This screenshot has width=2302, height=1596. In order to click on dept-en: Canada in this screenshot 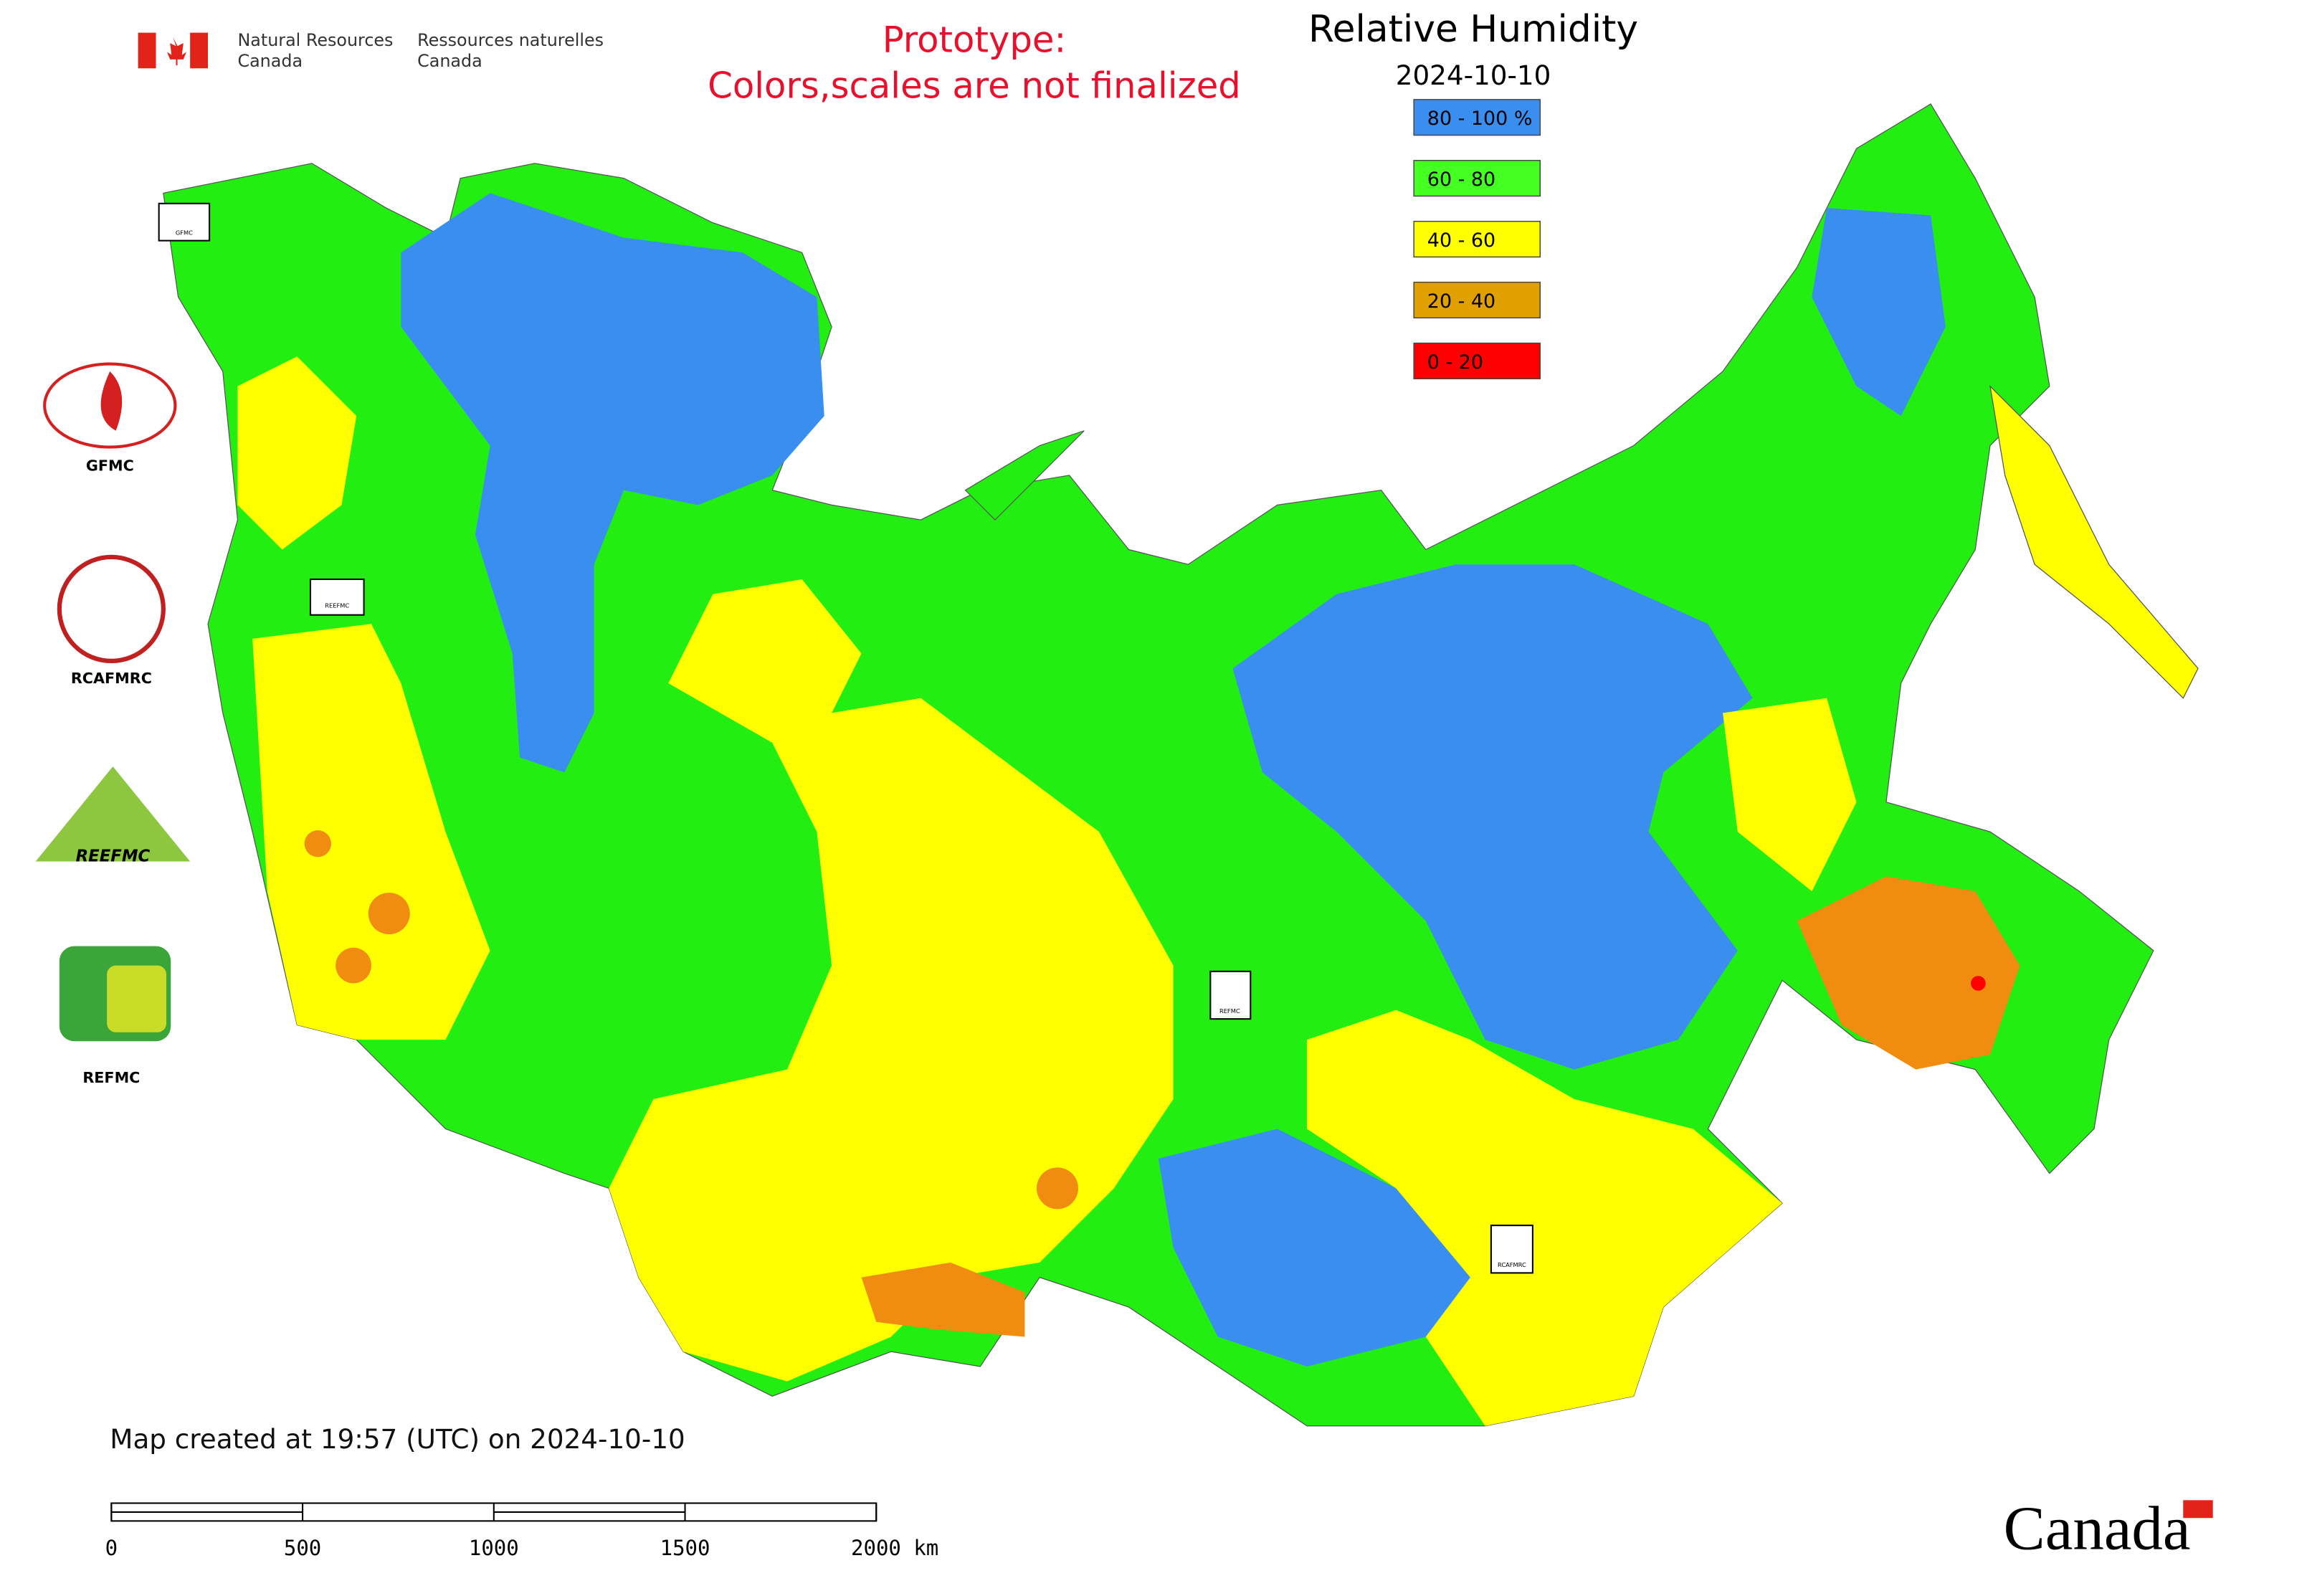, I will do `click(270, 61)`.